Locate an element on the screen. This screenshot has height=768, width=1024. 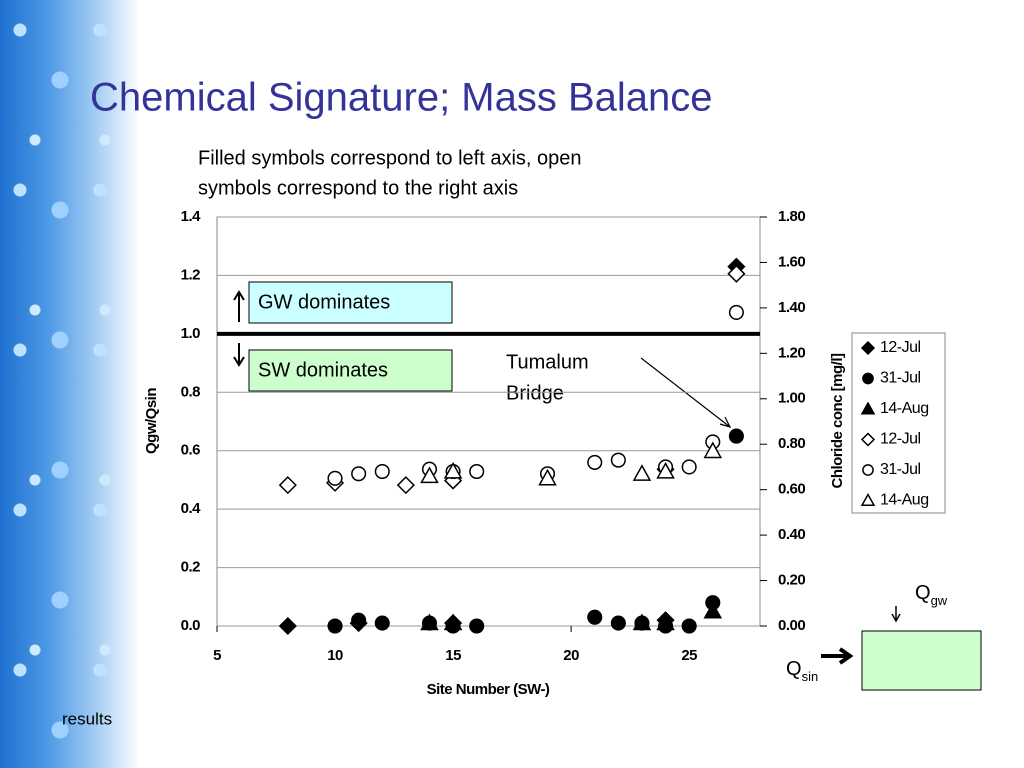
arrow-down is located at coordinates (239, 355).